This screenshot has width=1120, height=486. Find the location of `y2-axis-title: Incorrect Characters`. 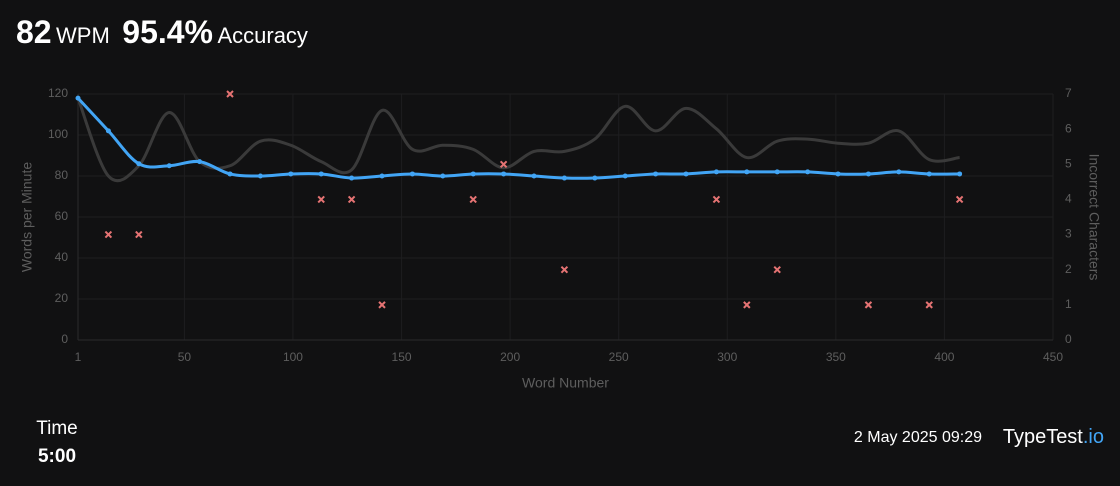

y2-axis-title: Incorrect Characters is located at coordinates (1094, 217).